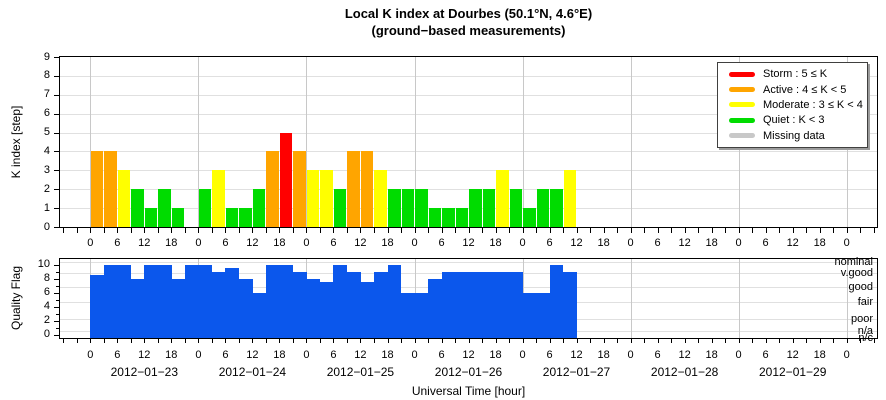 The width and height of the screenshot is (886, 400). What do you see at coordinates (742, 74) in the screenshot?
I see `storm-swatch-icon` at bounding box center [742, 74].